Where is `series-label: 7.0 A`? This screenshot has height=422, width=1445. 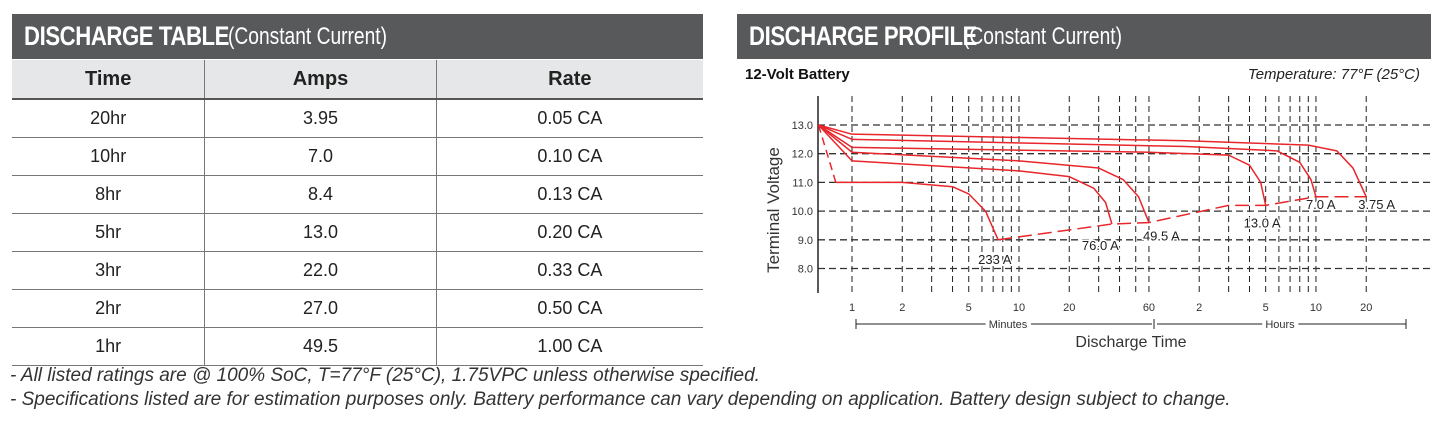 series-label: 7.0 A is located at coordinates (1321, 204).